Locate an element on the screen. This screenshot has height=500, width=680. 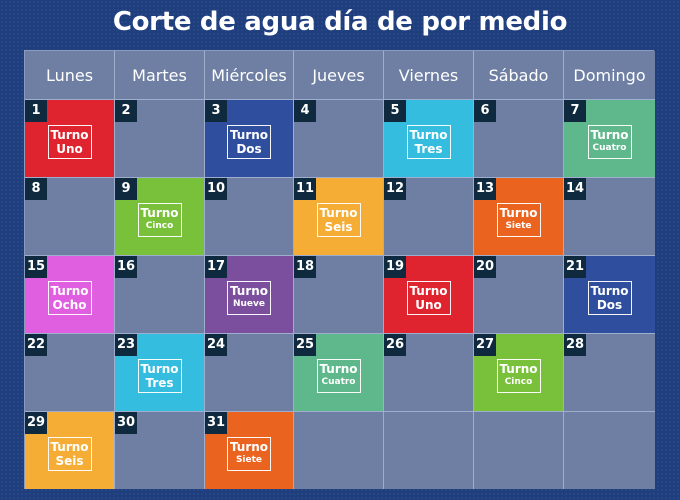
calendar-day-cell: 25 Turno Cuatro is located at coordinates (339, 372).